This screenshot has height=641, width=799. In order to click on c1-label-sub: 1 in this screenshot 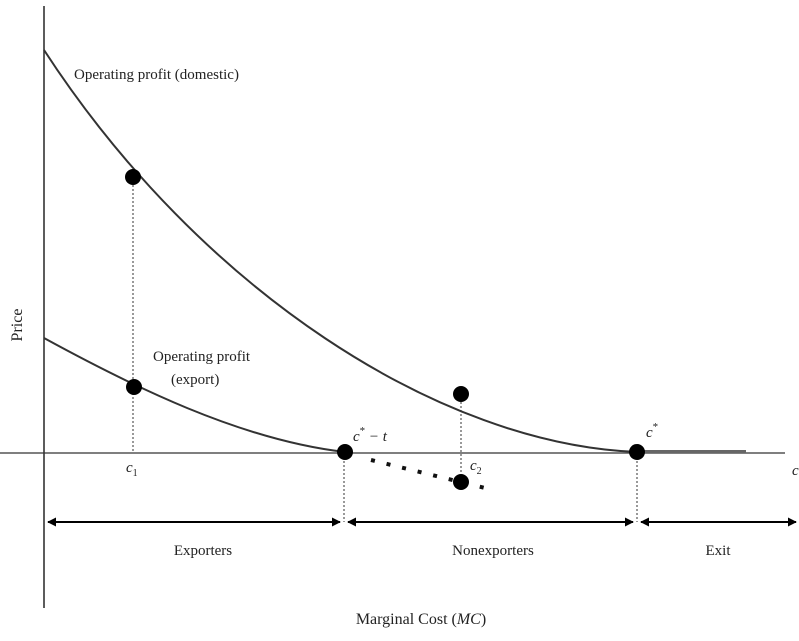, I will do `click(135, 473)`.